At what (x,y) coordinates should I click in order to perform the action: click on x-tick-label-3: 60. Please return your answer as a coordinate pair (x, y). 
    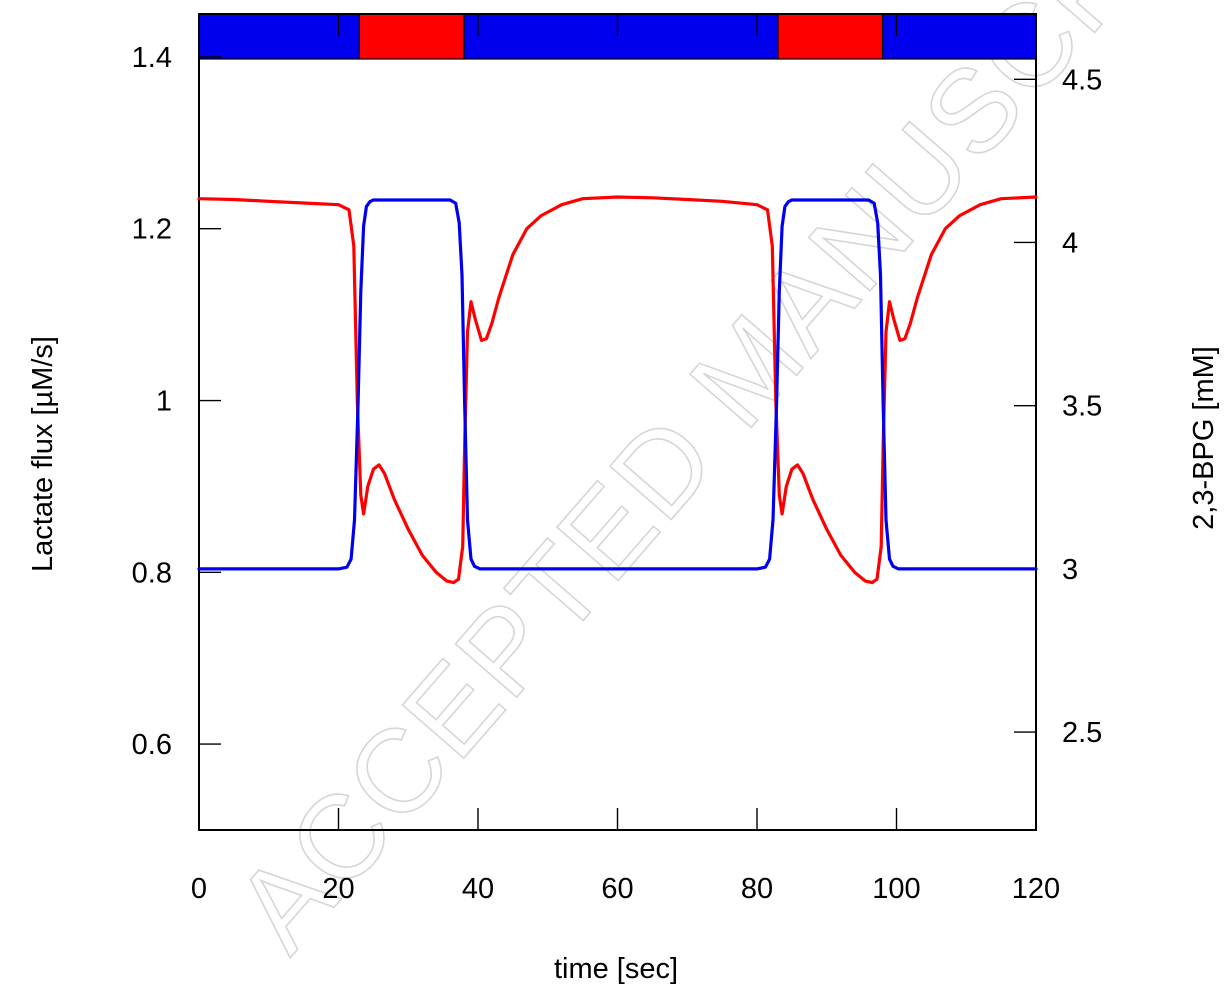
    Looking at the image, I should click on (617, 889).